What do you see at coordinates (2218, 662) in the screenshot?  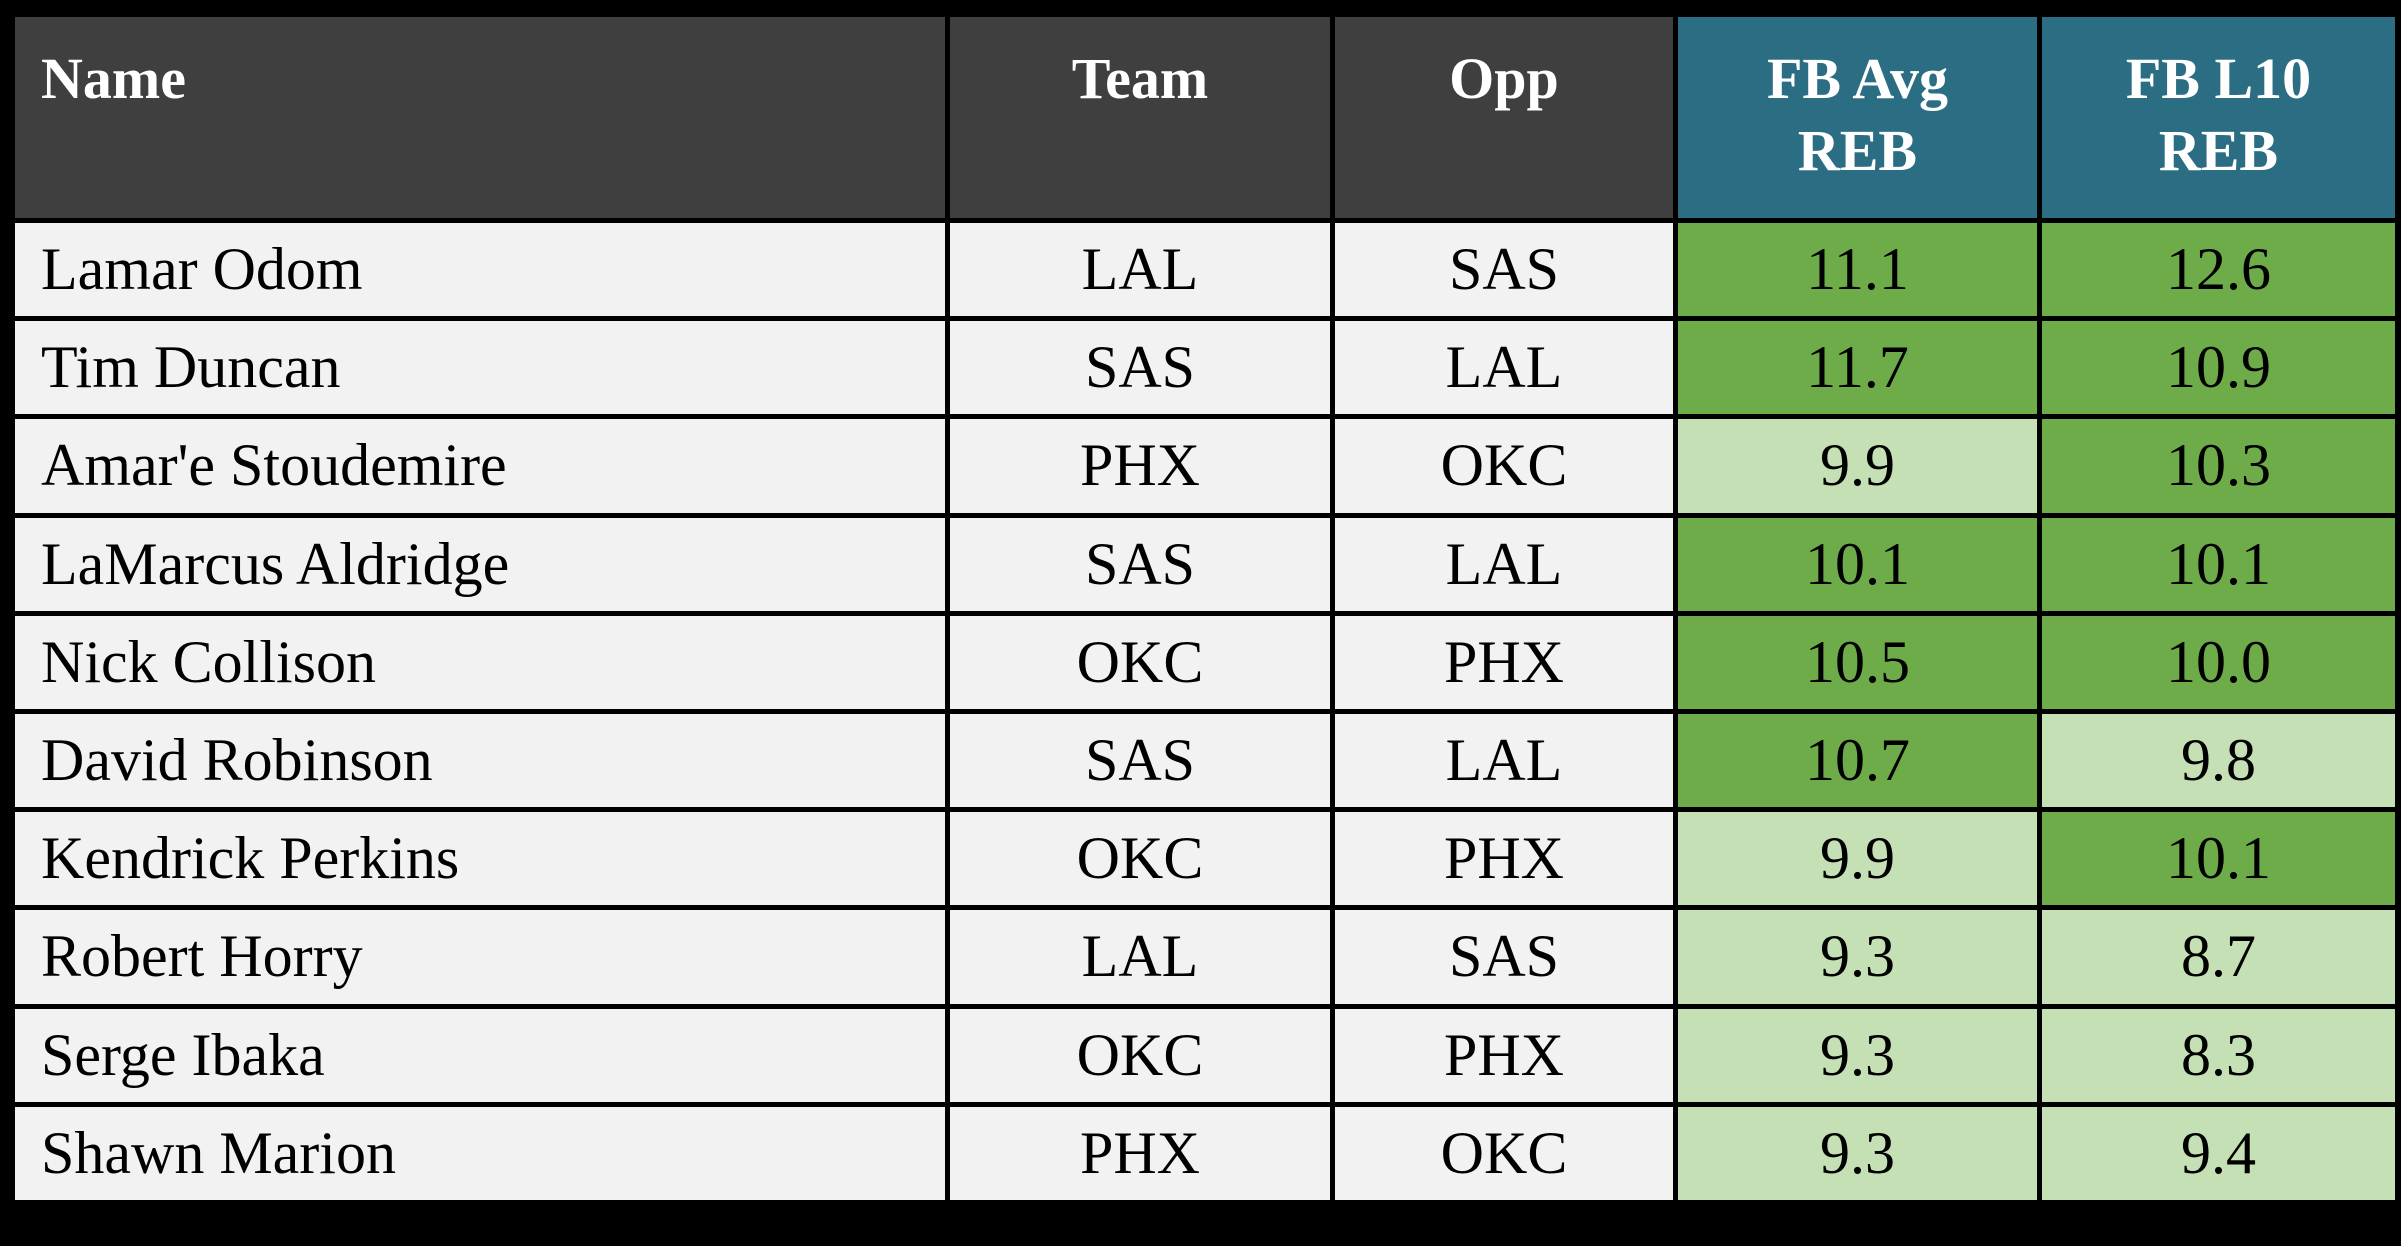 I see `cell-fb_l10: 10.0` at bounding box center [2218, 662].